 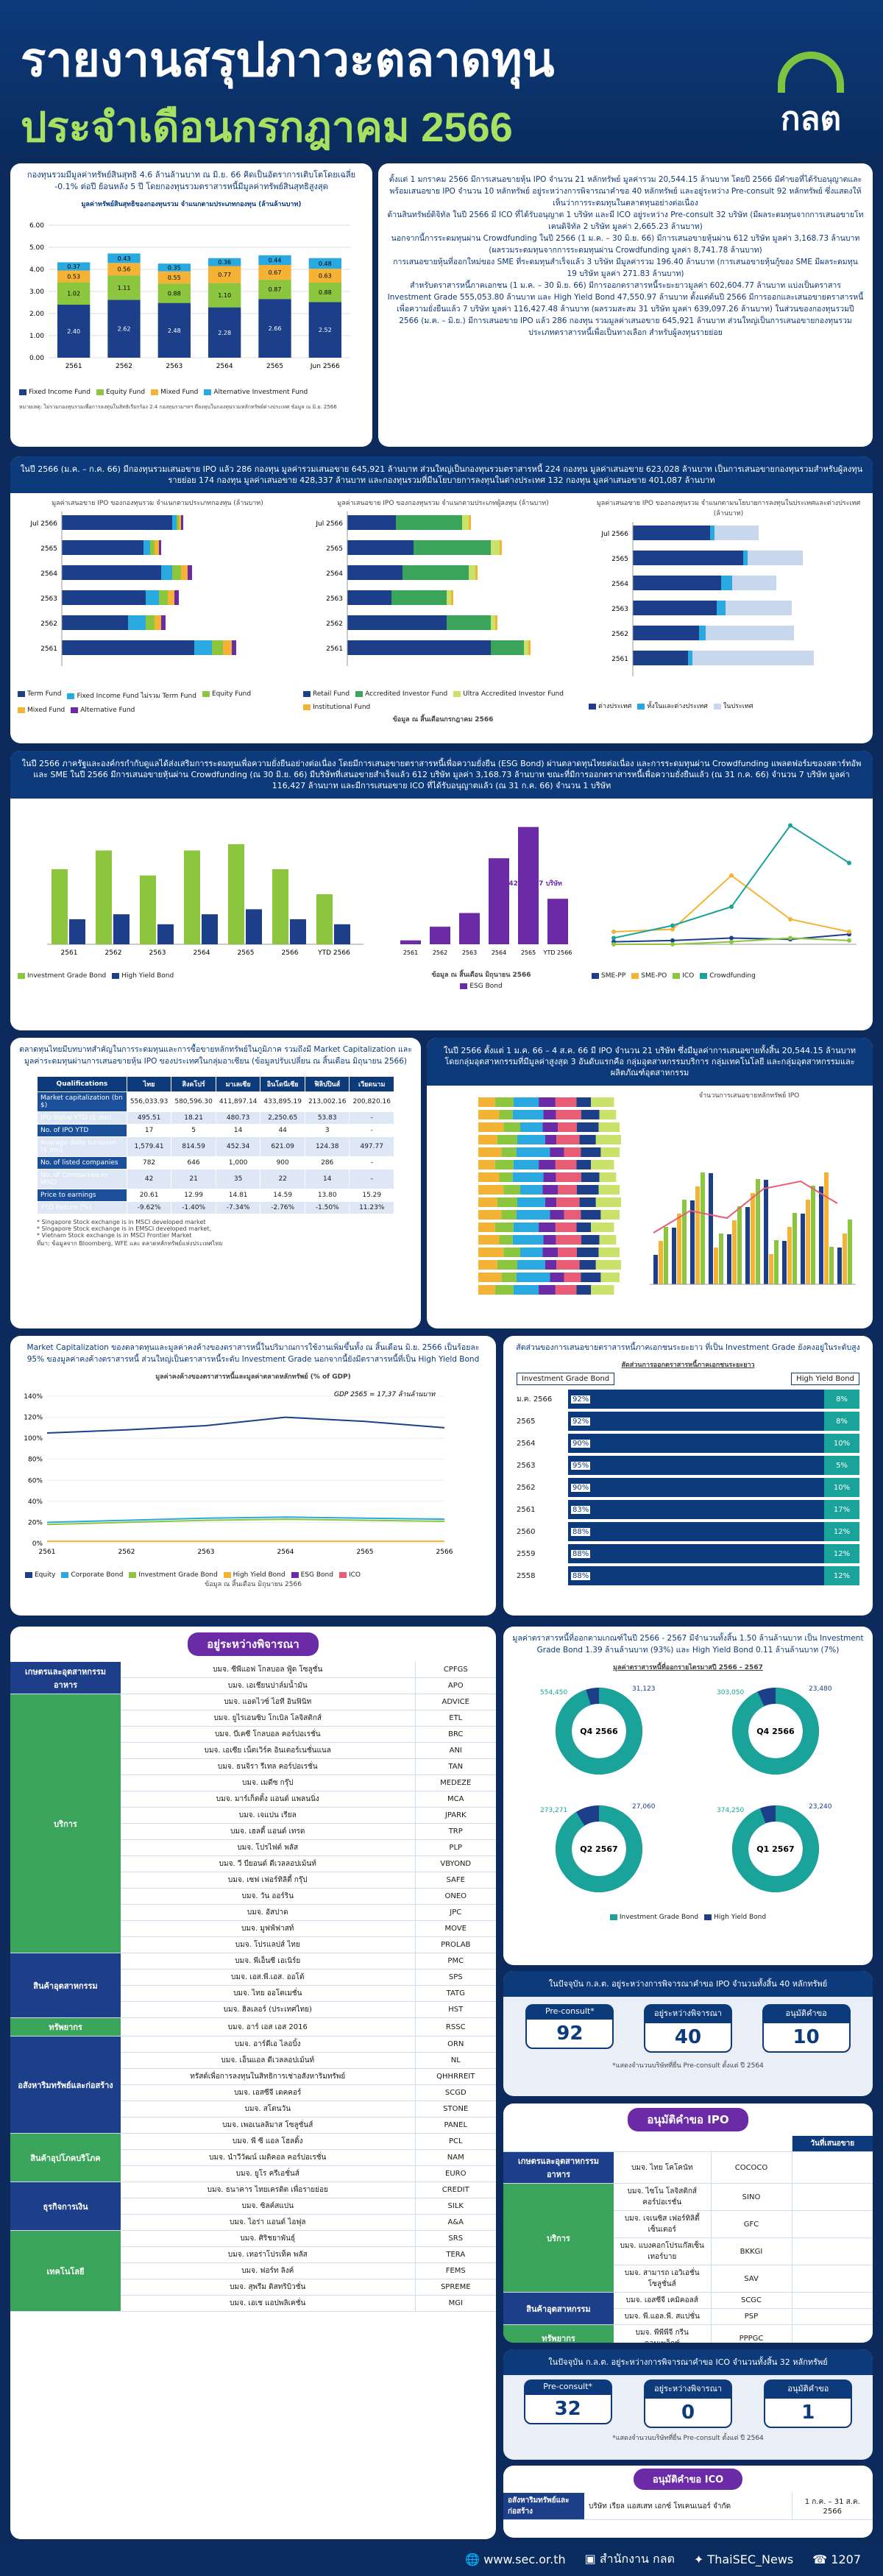 I want to click on list-item: บริการ บมจ. แอดไวซ์ ไอที อินฟินิท ADVICE, so click(x=253, y=1823).